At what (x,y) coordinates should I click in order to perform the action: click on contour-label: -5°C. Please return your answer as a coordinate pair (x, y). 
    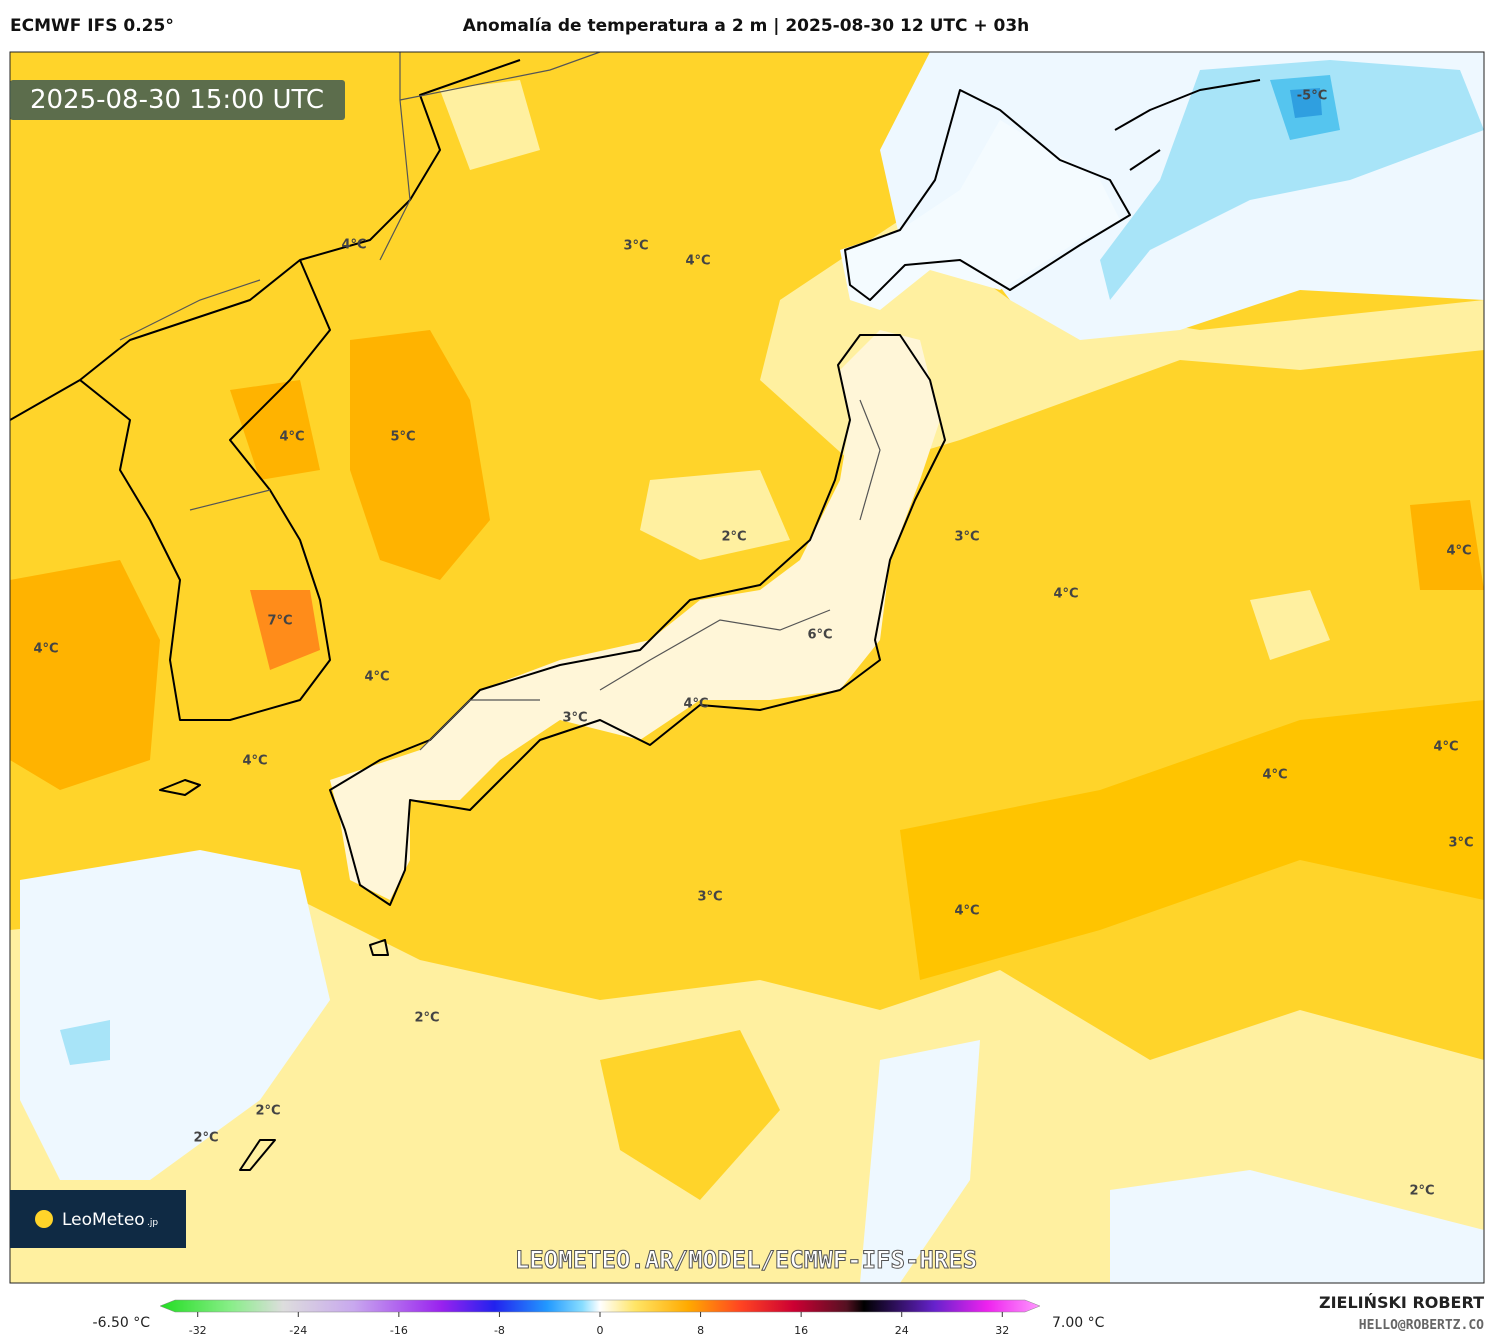
    Looking at the image, I should click on (1312, 96).